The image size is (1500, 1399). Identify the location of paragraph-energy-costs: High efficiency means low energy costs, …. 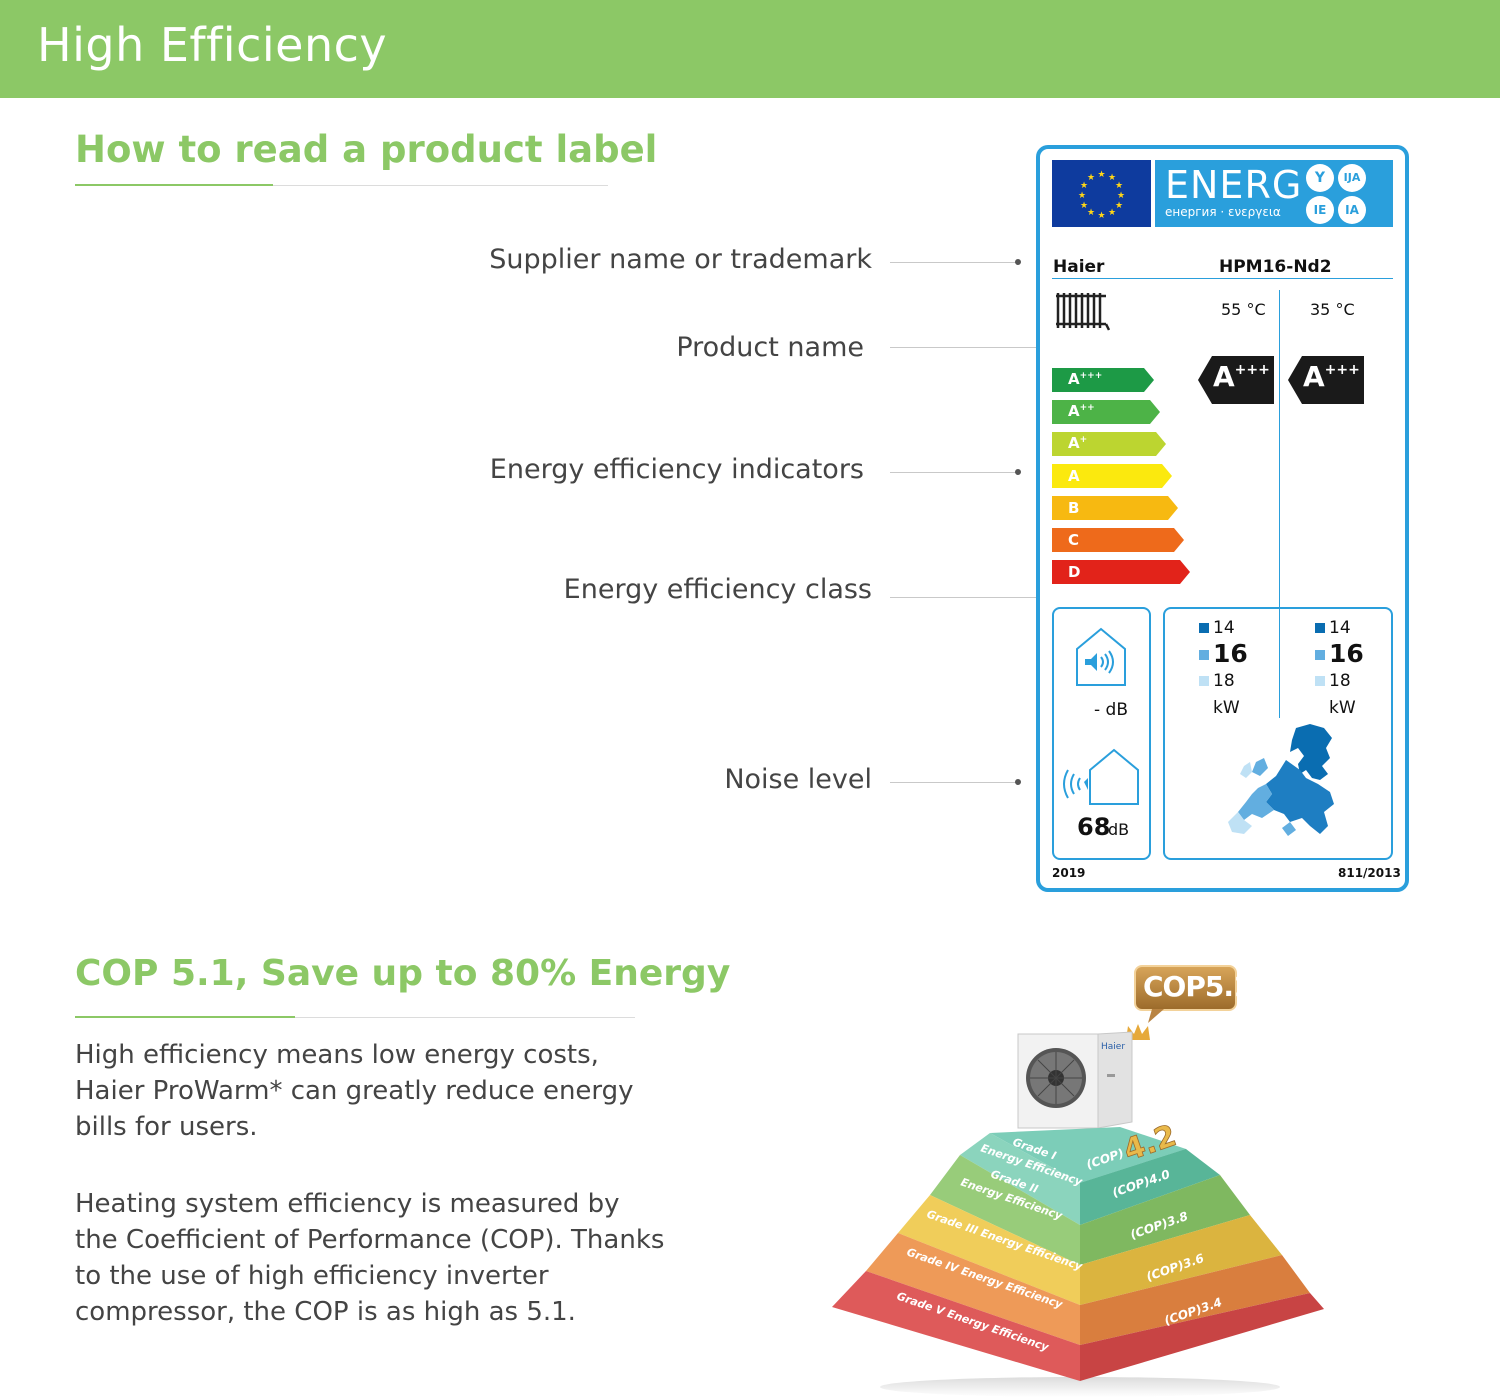
(354, 1091).